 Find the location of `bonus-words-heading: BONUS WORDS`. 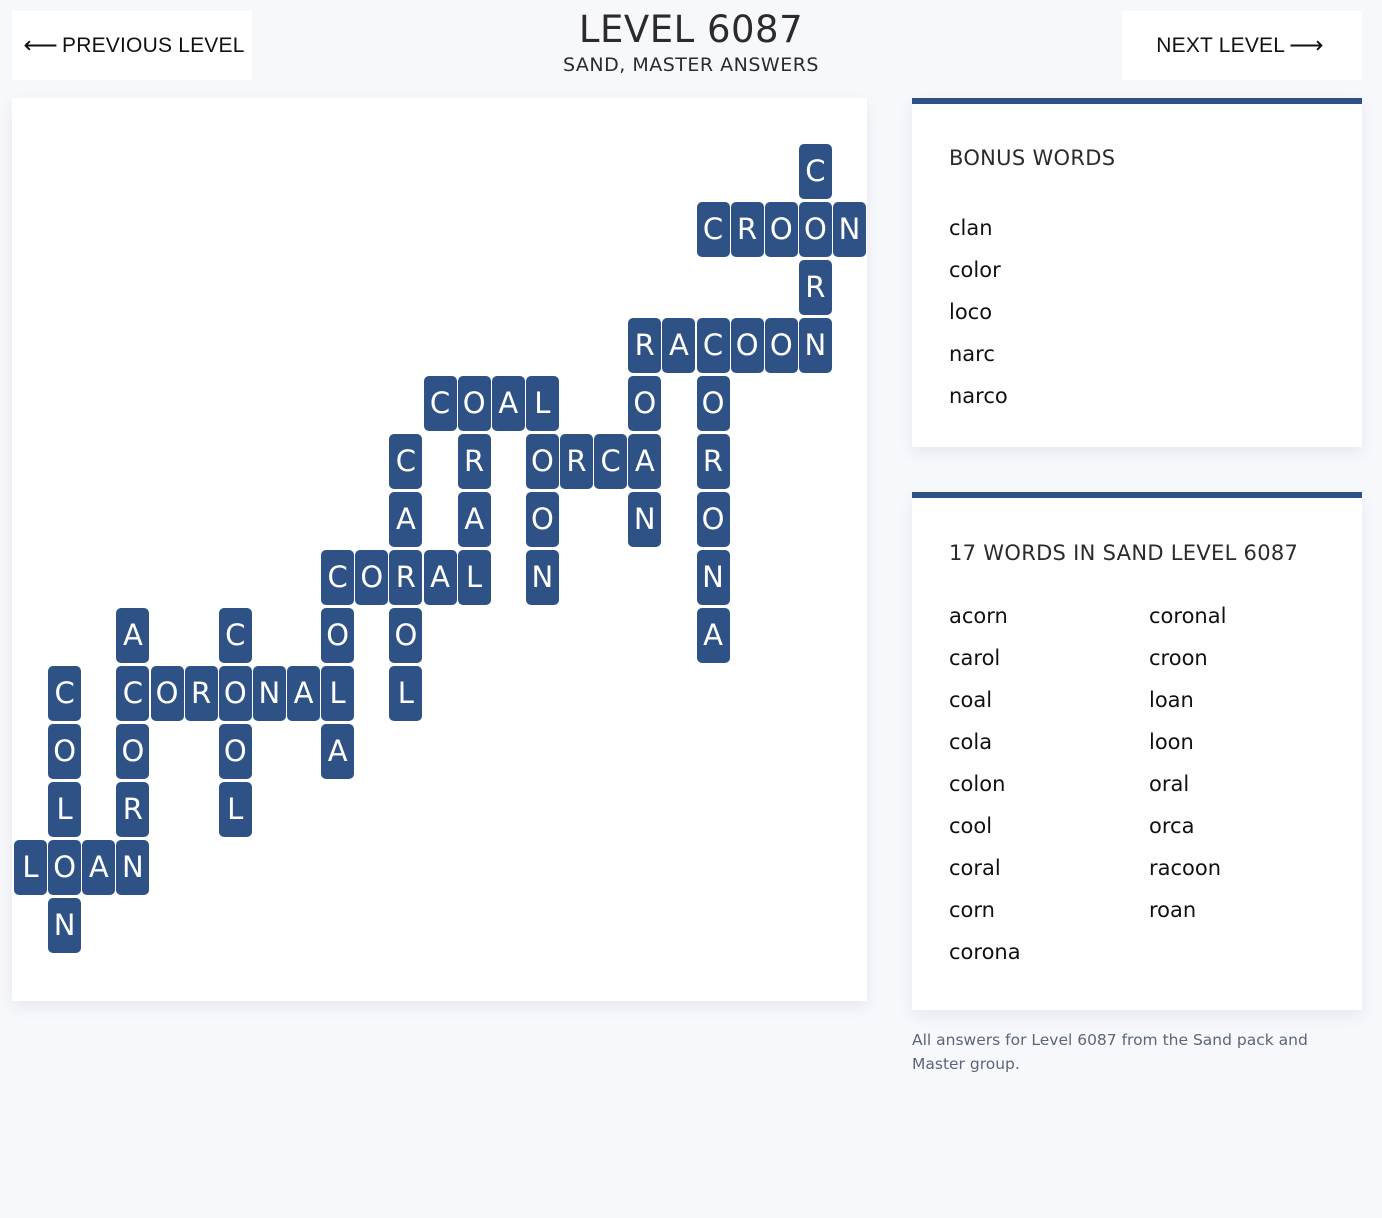

bonus-words-heading: BONUS WORDS is located at coordinates (1032, 158).